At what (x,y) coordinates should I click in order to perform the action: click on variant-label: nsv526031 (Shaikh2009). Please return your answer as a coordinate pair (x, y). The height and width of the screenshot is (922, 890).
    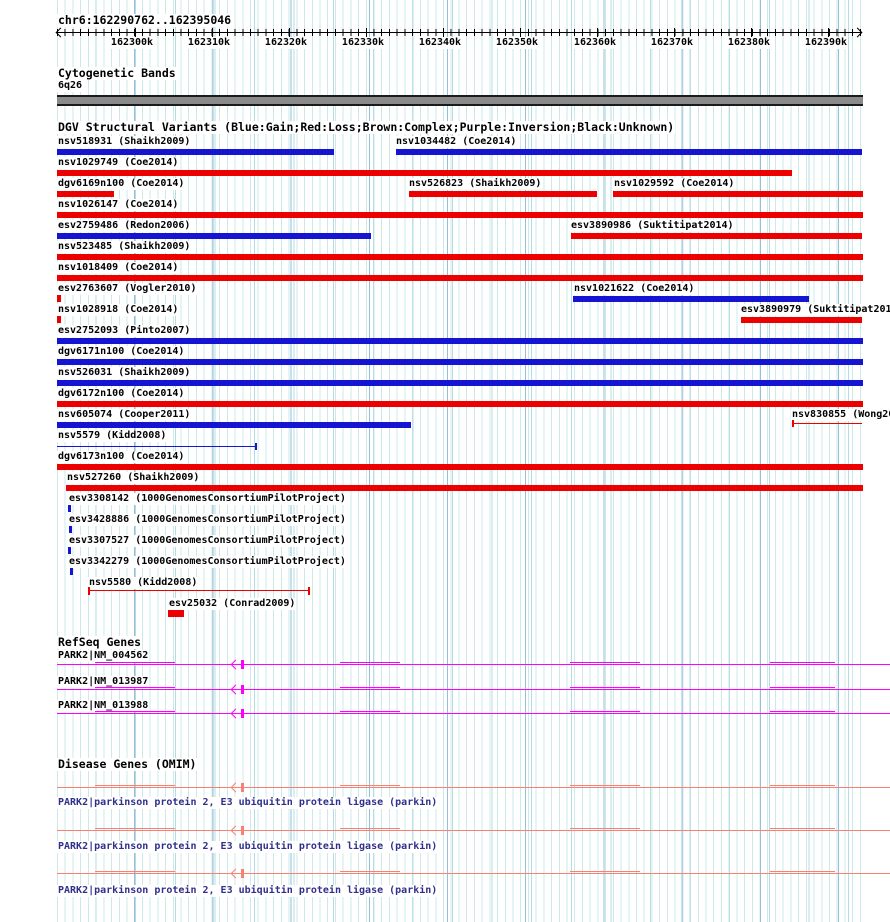
    Looking at the image, I should click on (124, 373).